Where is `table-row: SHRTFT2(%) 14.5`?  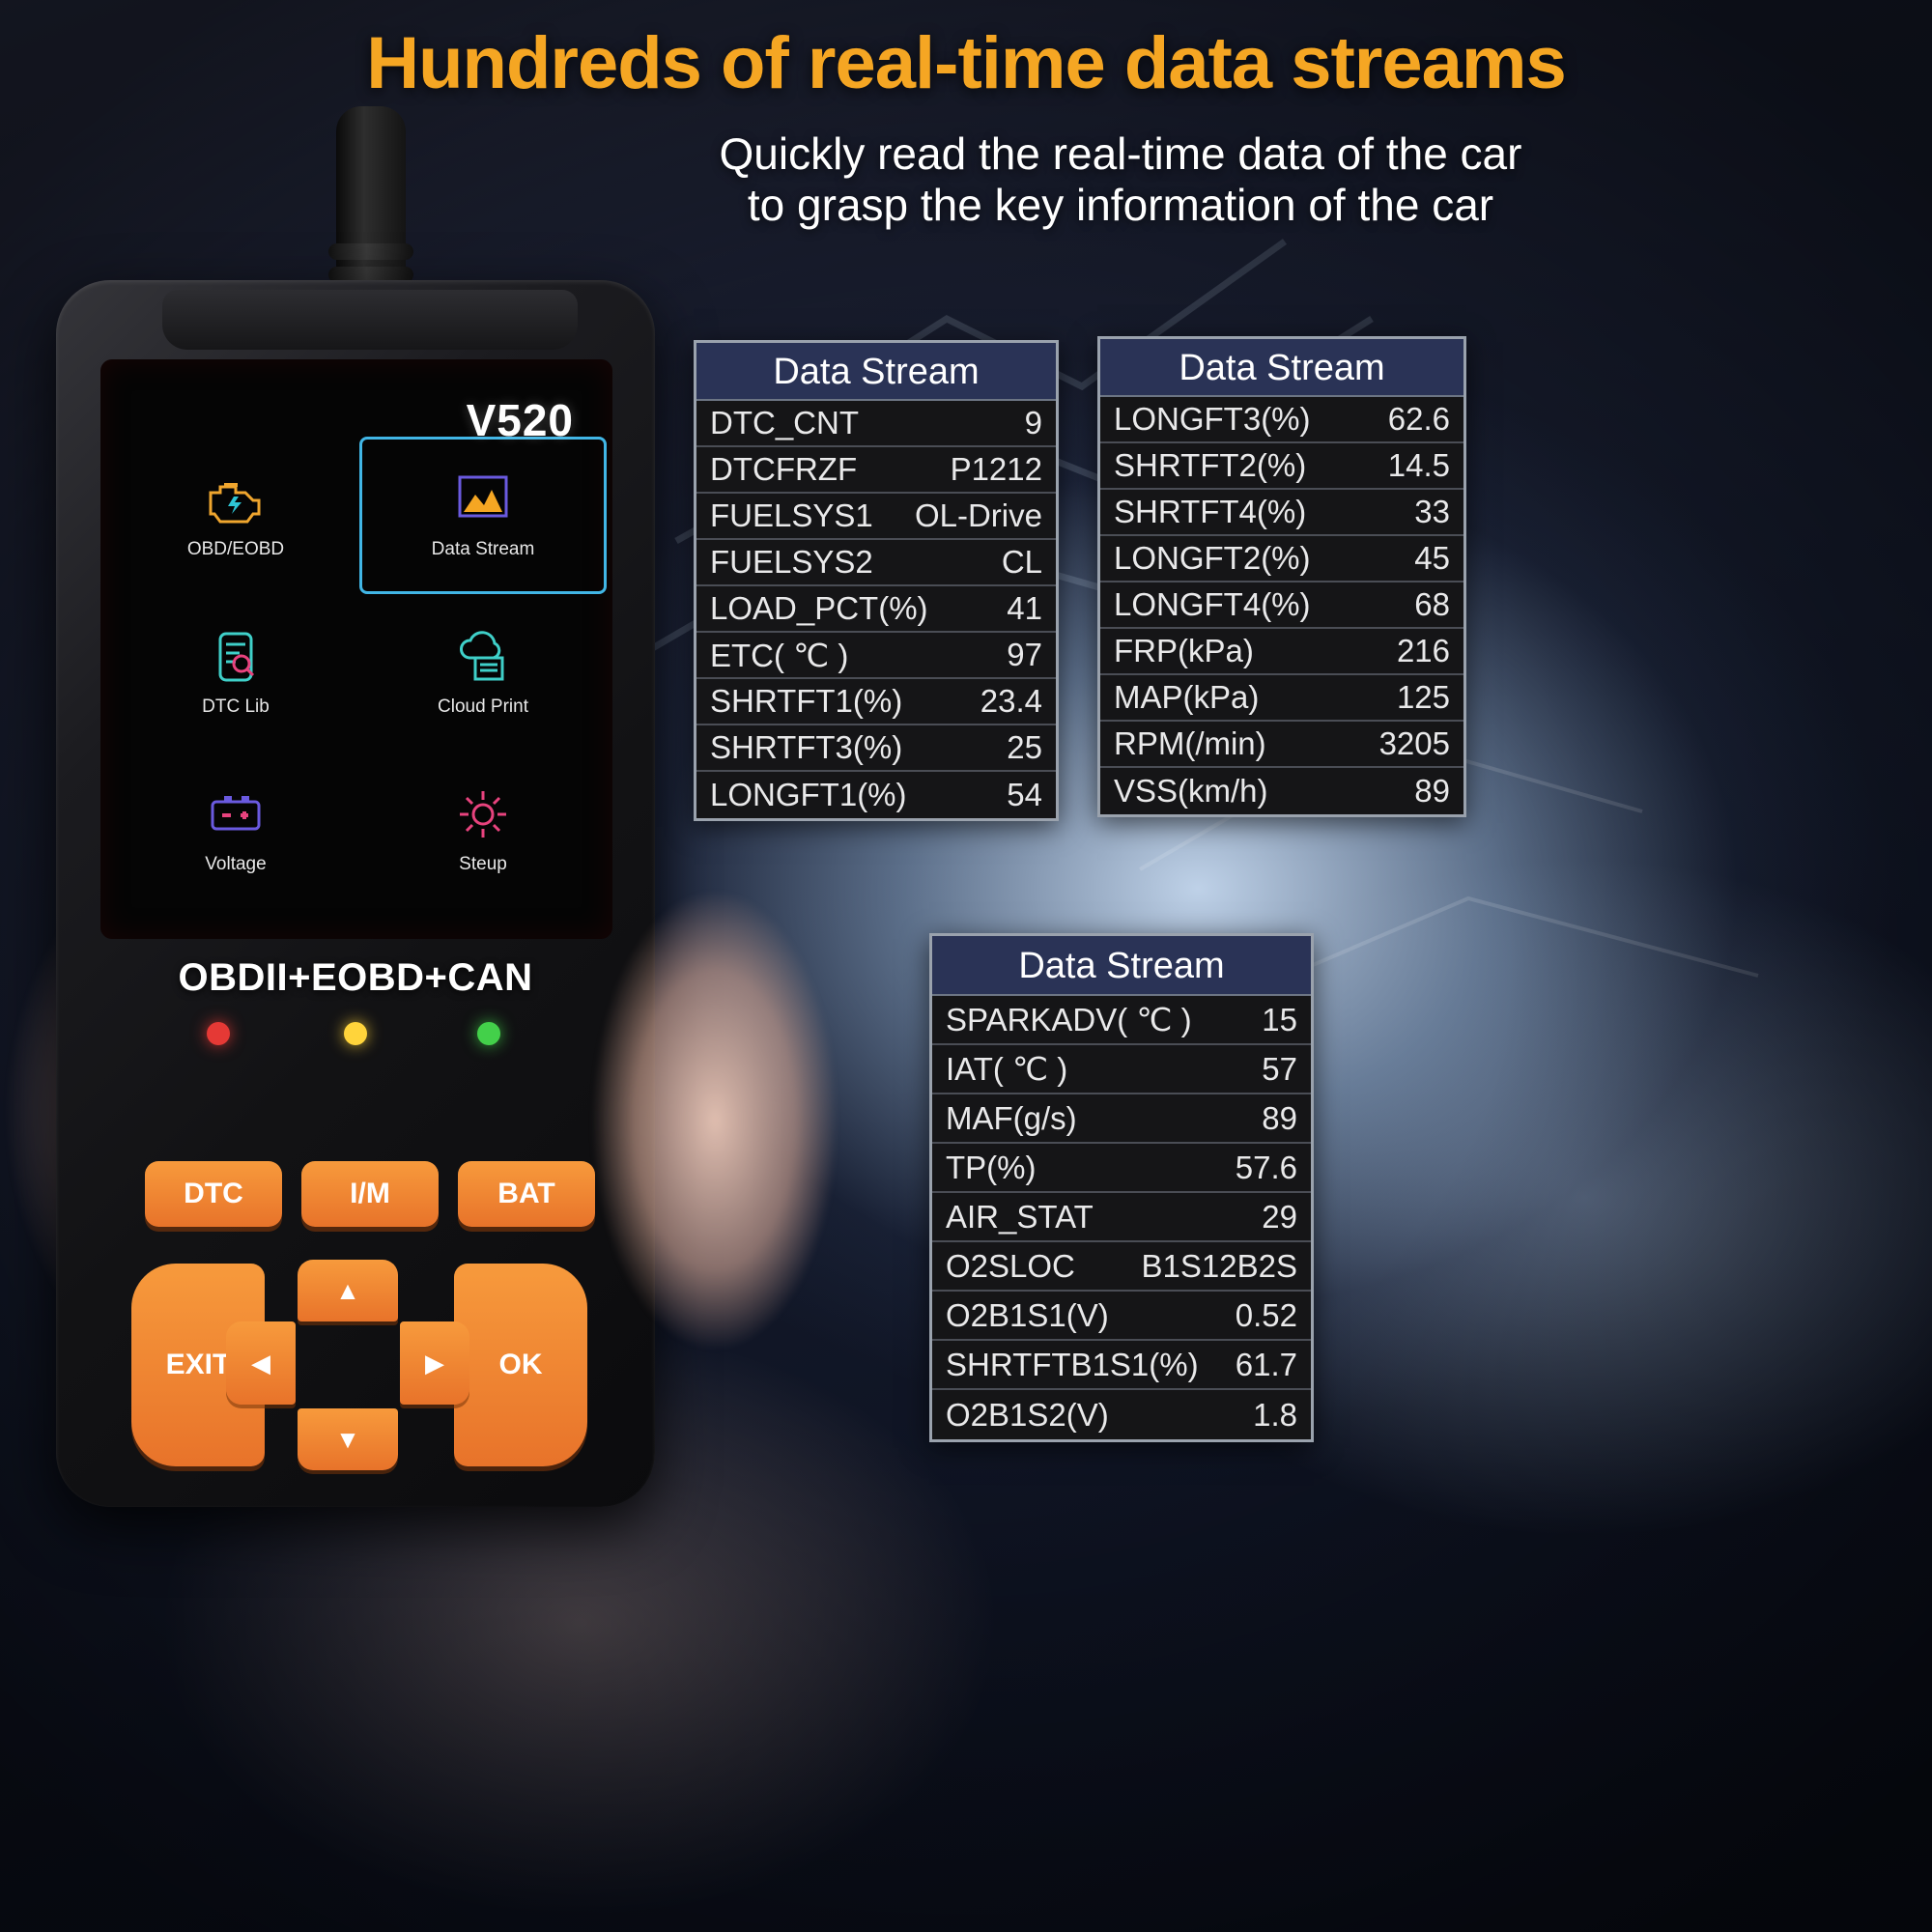
table-row: SHRTFT2(%) 14.5 is located at coordinates (1281, 466).